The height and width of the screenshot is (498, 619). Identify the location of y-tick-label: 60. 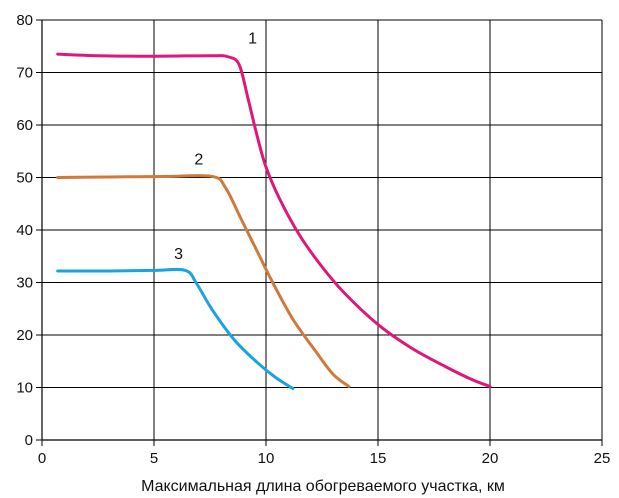
(24, 125).